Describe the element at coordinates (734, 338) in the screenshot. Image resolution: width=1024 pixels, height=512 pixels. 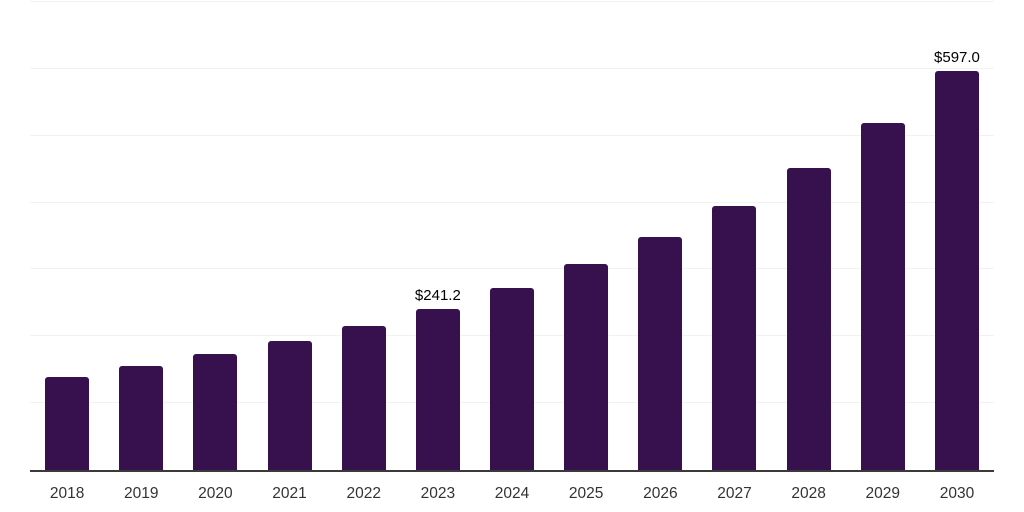
I see `bar-2027` at that location.